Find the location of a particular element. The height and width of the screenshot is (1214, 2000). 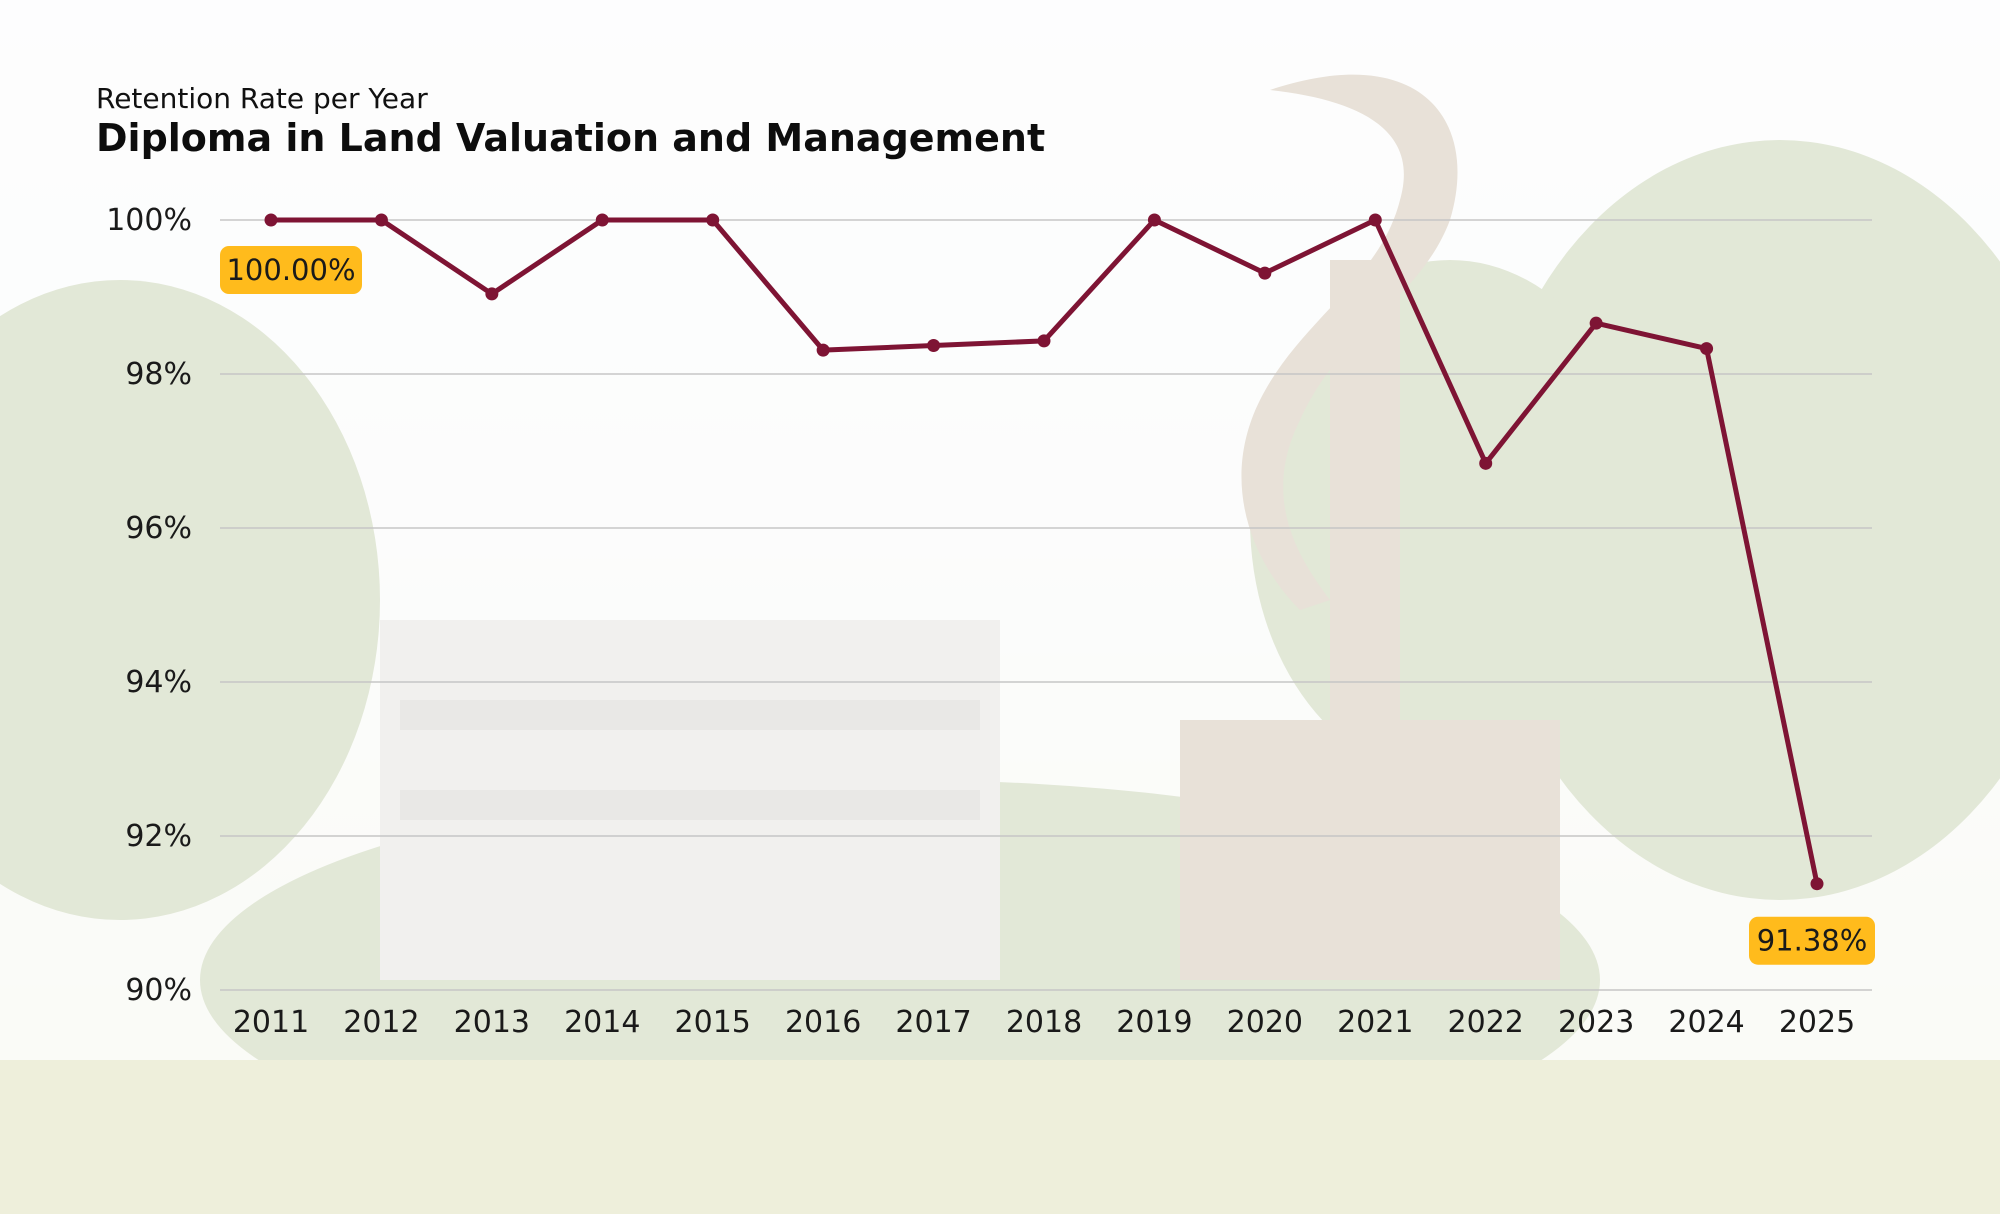

x-tick-label: 2021 is located at coordinates (1375, 1022).